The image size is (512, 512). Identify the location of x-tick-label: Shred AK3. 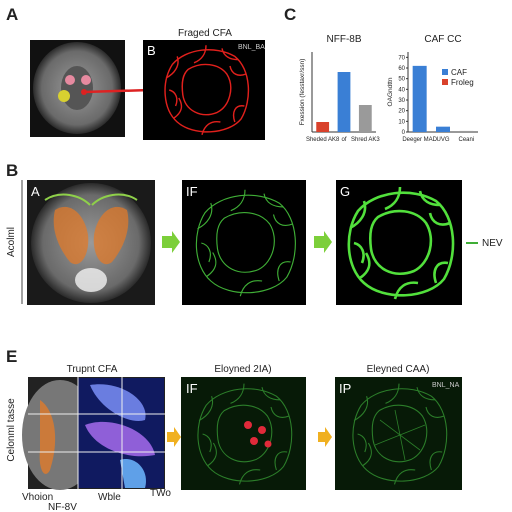
(365, 140).